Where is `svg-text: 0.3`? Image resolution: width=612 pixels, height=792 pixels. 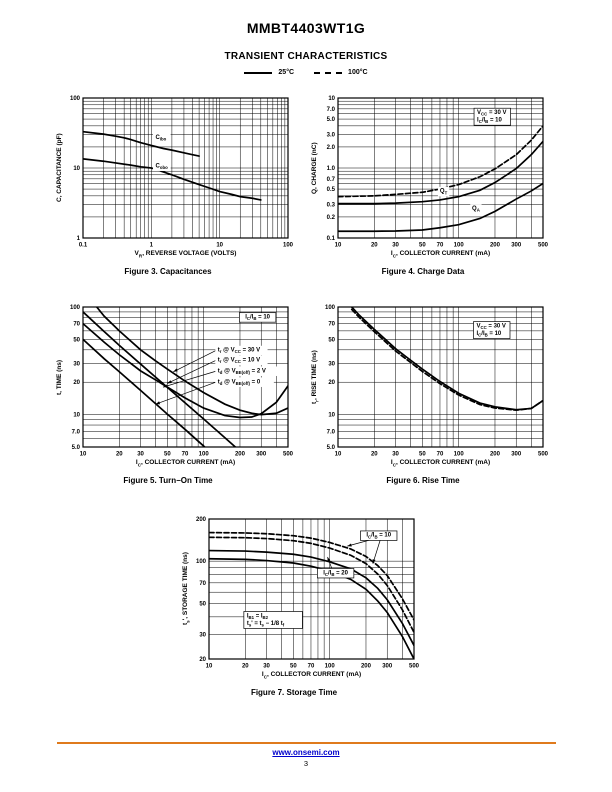 svg-text: 0.3 is located at coordinates (331, 206).